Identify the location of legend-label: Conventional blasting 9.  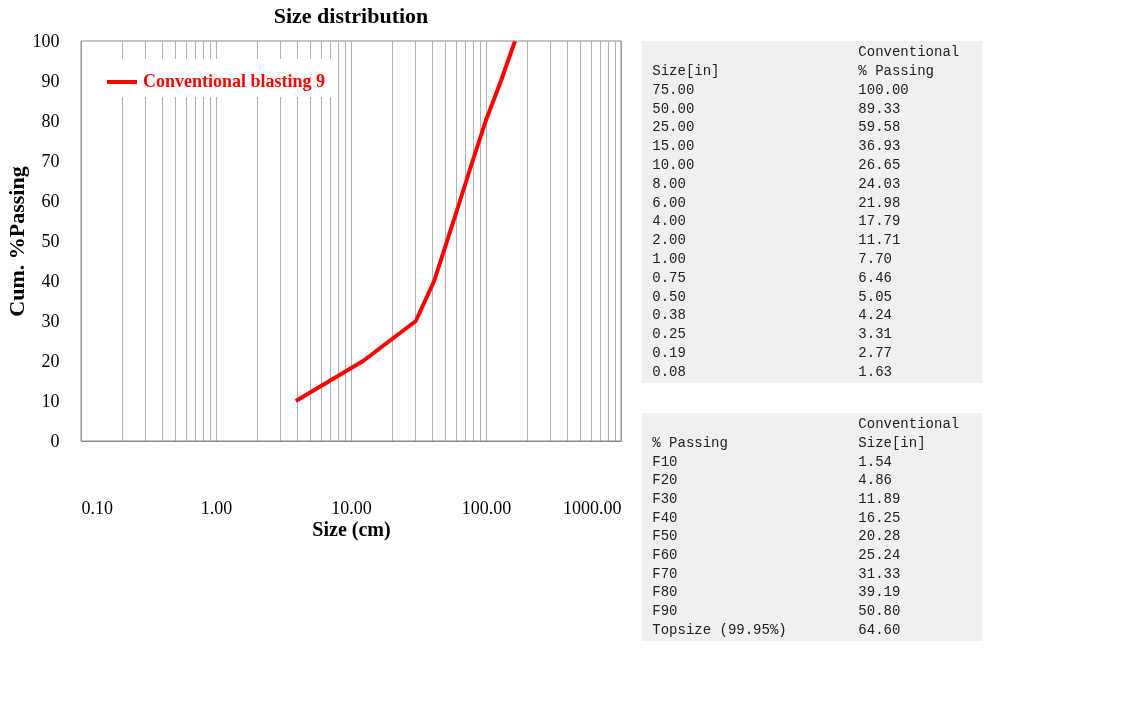
(234, 81).